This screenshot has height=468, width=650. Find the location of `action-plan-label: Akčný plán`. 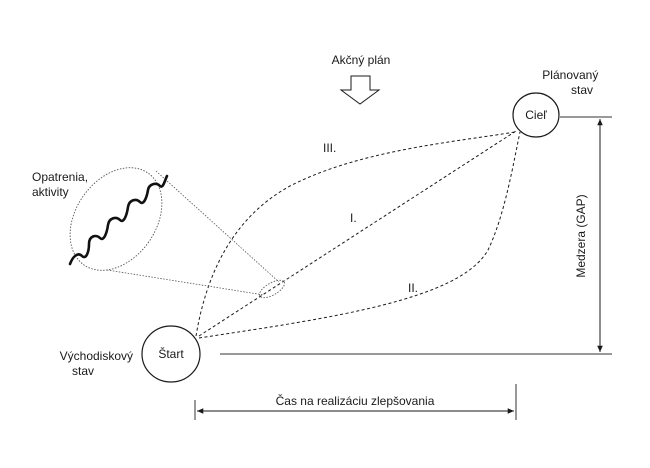

action-plan-label: Akčný plán is located at coordinates (361, 60).